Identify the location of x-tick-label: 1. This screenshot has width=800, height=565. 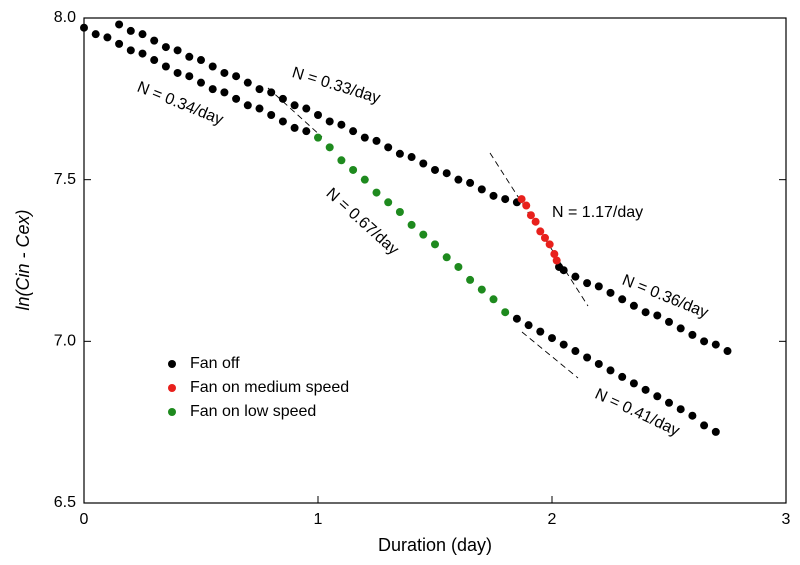
(318, 519).